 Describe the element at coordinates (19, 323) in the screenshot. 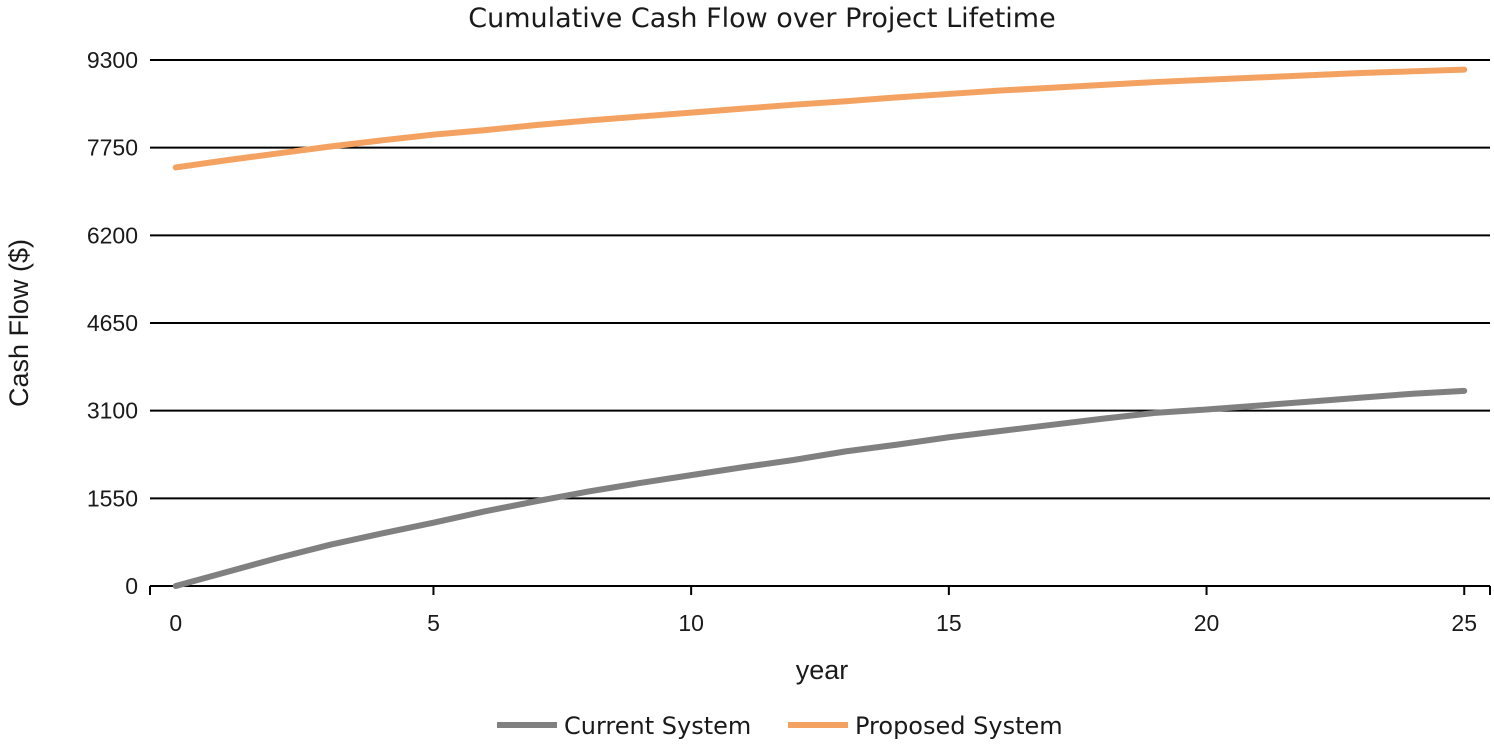

I see `y-axis-label: Cash Flow ($)` at that location.